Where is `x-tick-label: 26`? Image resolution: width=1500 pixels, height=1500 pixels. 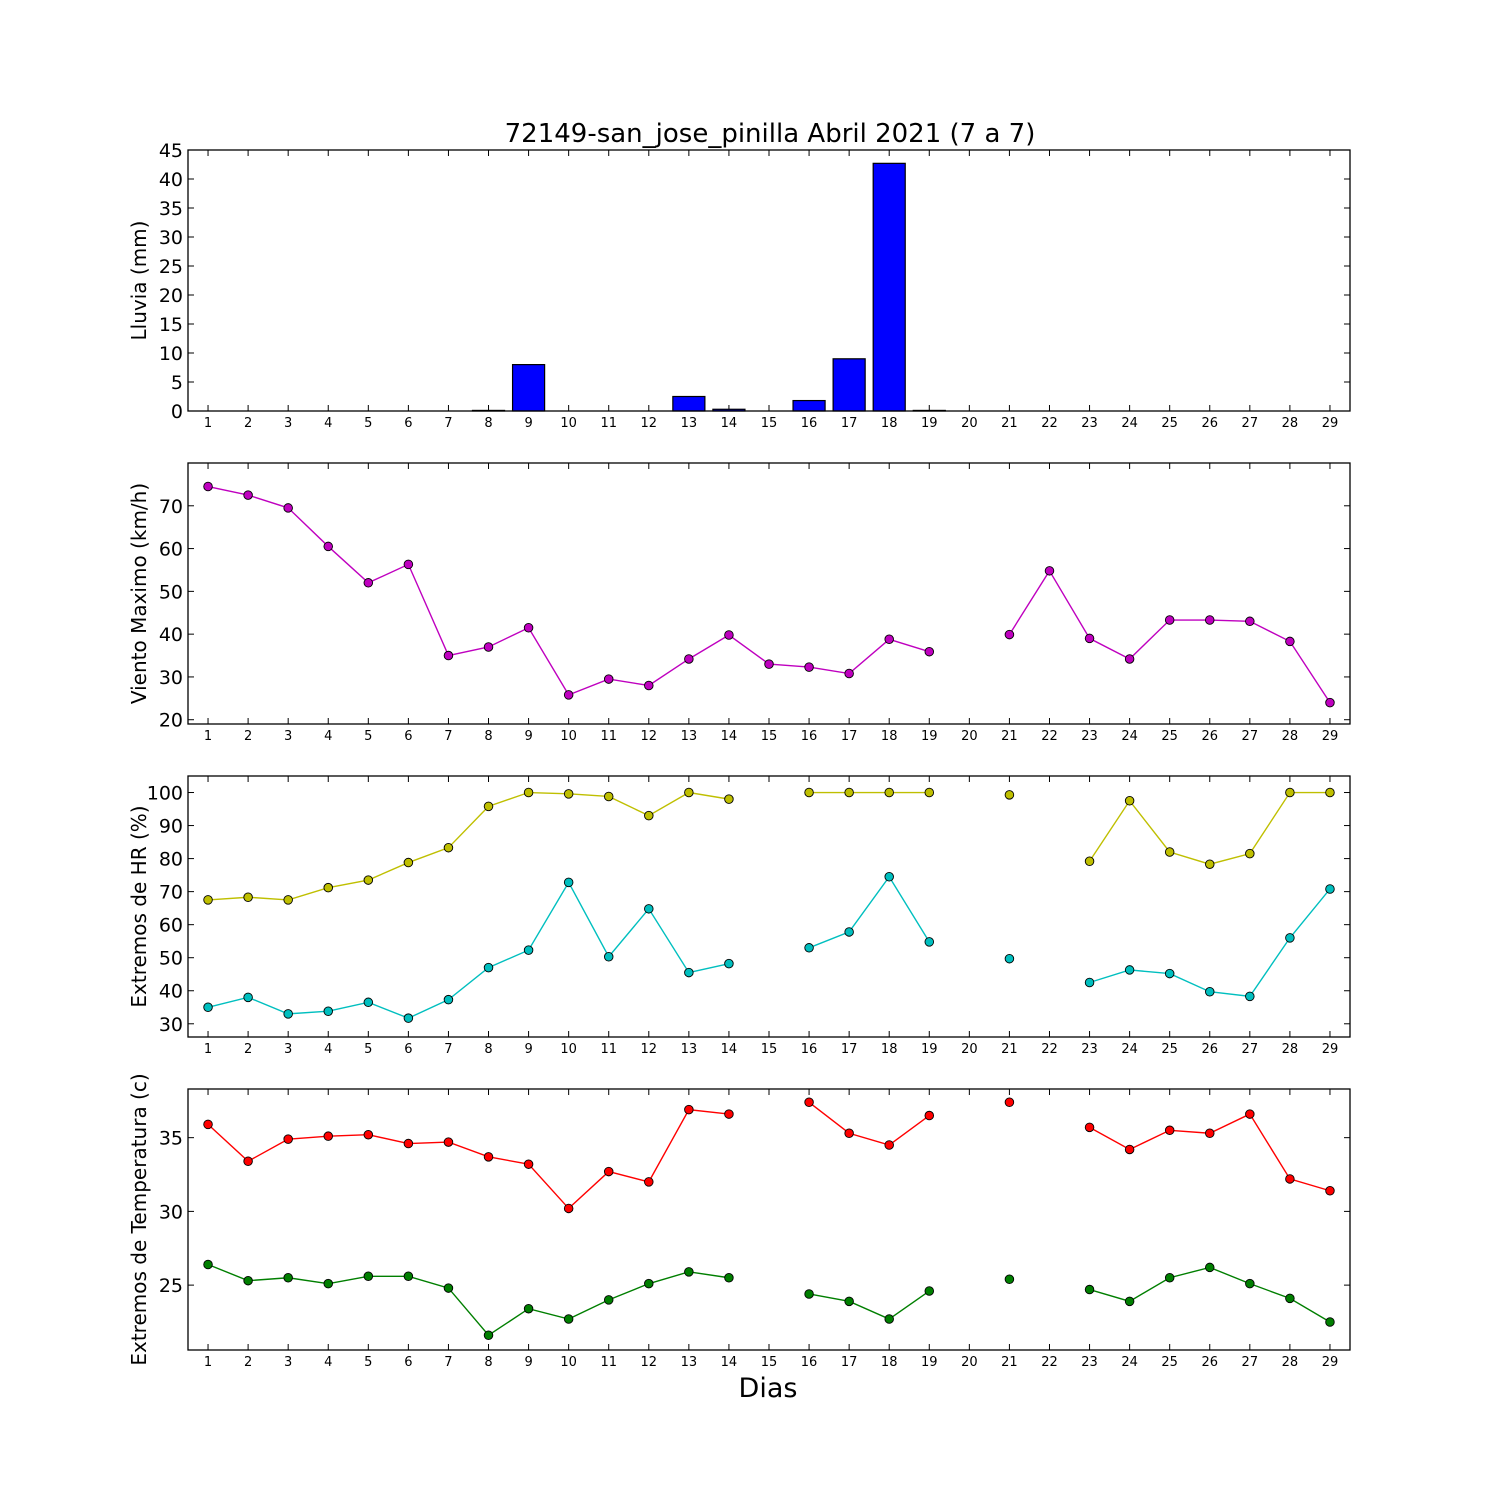 x-tick-label: 26 is located at coordinates (1209, 423).